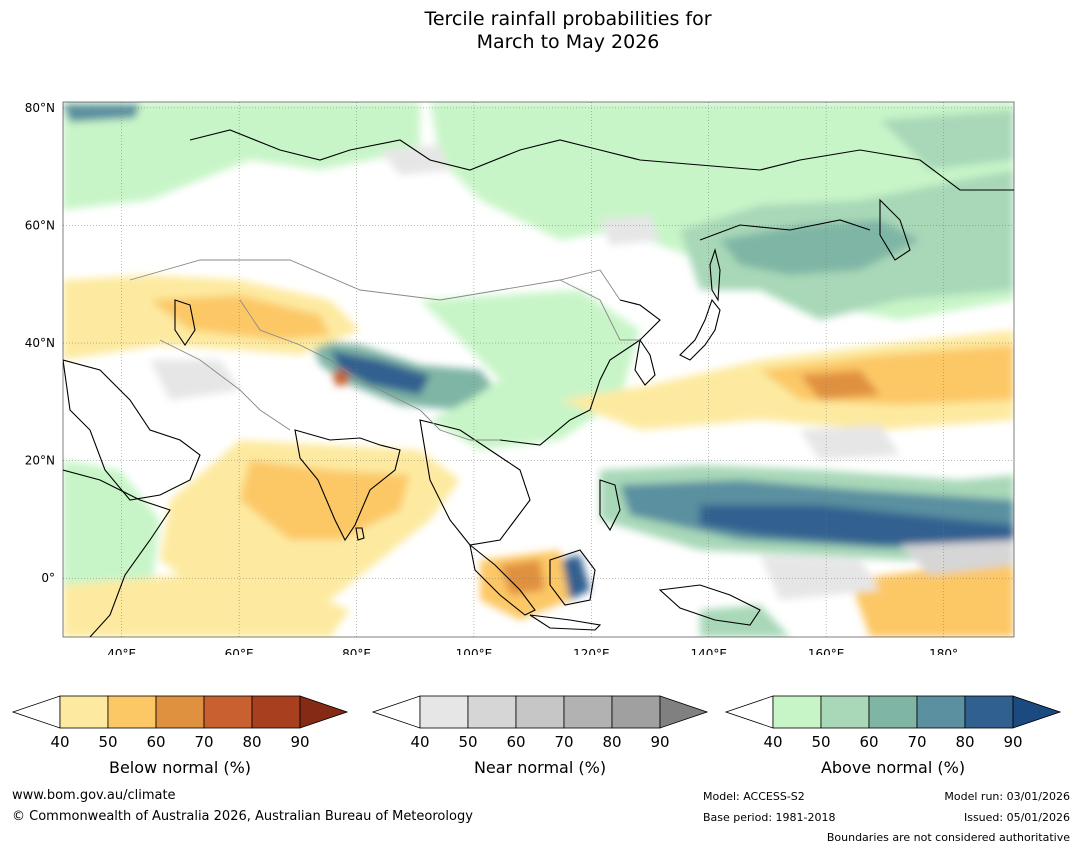 The width and height of the screenshot is (1081, 850). Describe the element at coordinates (121, 651) in the screenshot. I see `lon-label: 40°E` at that location.